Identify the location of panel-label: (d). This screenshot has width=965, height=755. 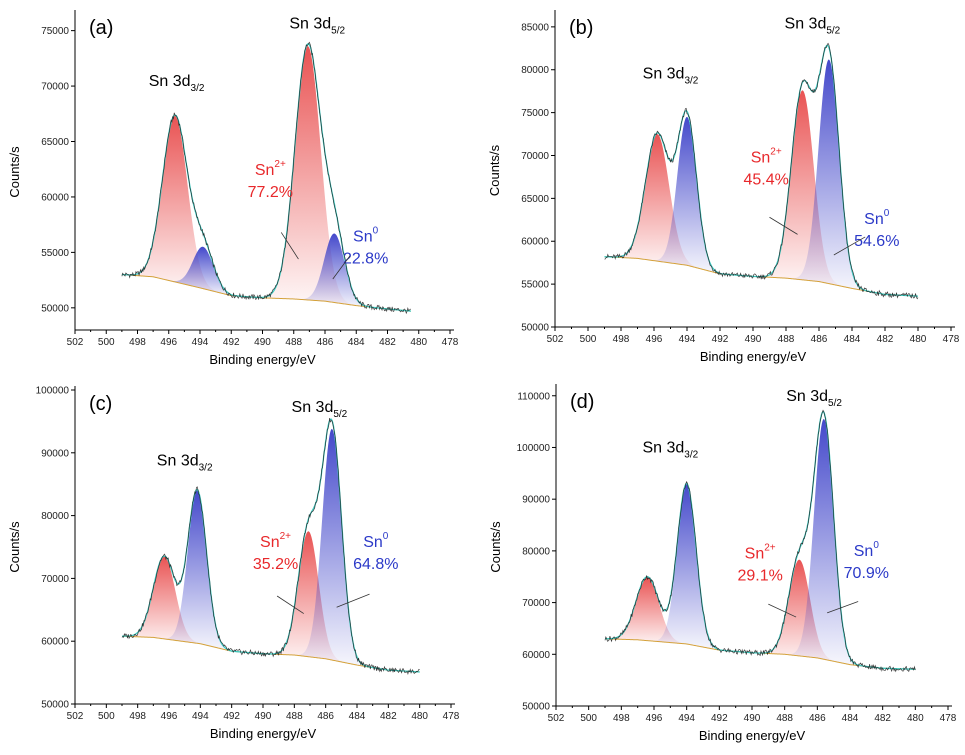
(582, 402).